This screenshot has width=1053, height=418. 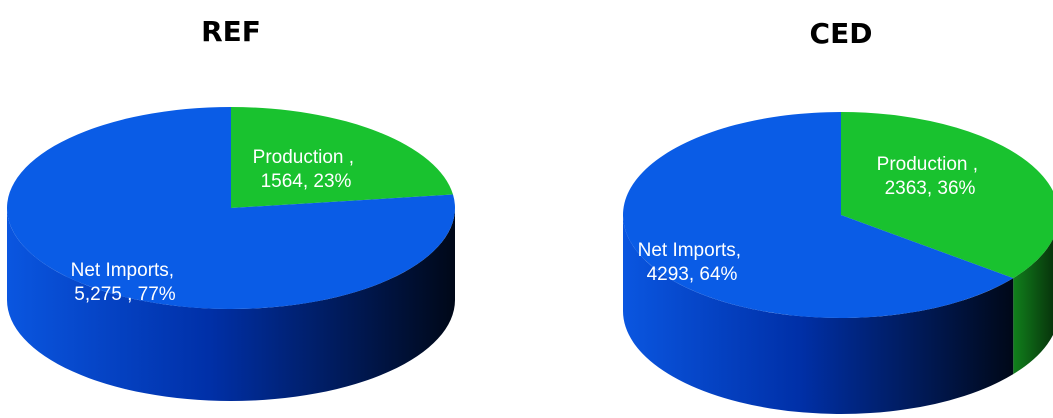 I want to click on ref-production-label: Production , 1564, 23%, so click(x=306, y=169).